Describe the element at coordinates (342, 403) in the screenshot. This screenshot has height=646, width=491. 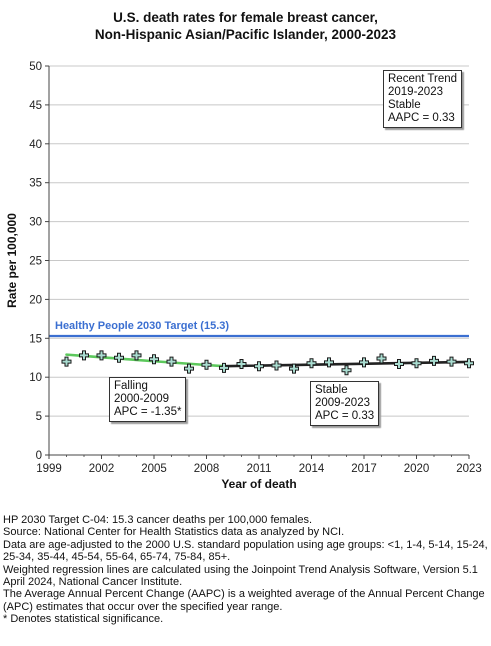
I see `segment2-period: 2009-2023` at that location.